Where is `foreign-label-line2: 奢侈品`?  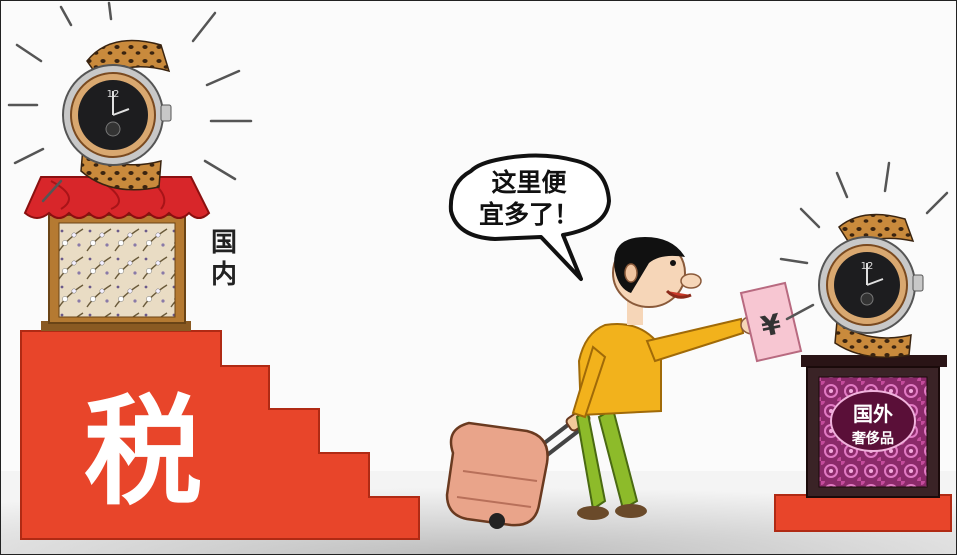 foreign-label-line2: 奢侈品 is located at coordinates (872, 438).